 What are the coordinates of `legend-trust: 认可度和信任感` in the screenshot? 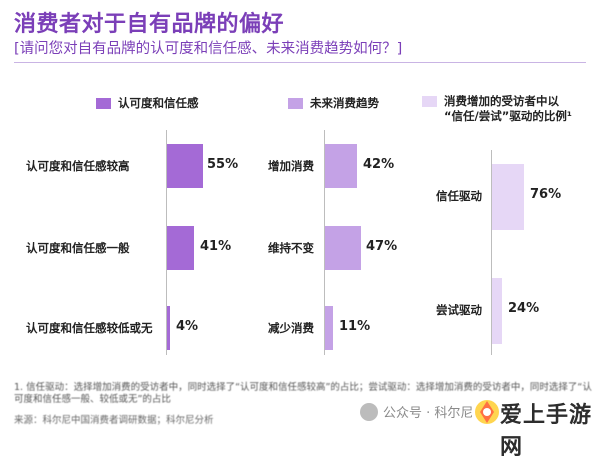 It's located at (147, 103).